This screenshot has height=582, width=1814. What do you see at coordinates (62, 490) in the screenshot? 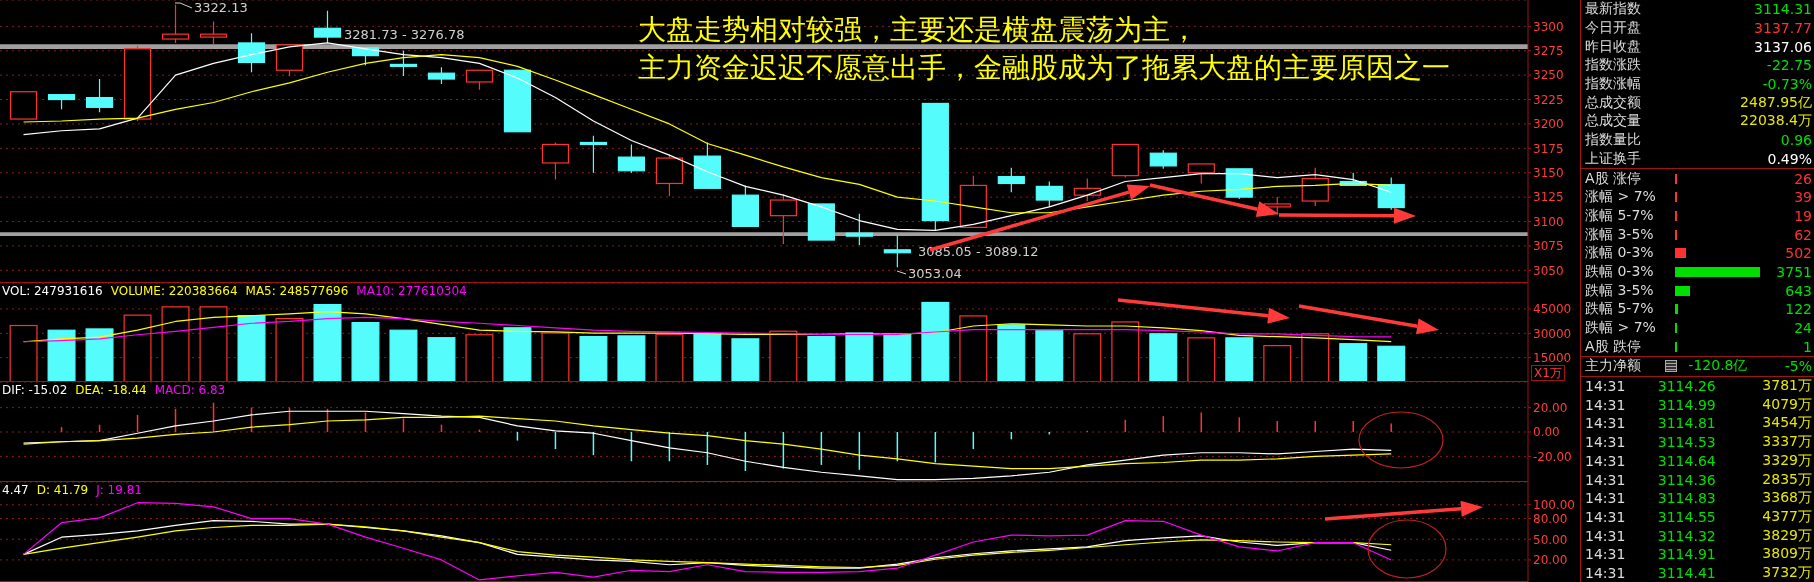
I see `text: D: 41.79` at bounding box center [62, 490].